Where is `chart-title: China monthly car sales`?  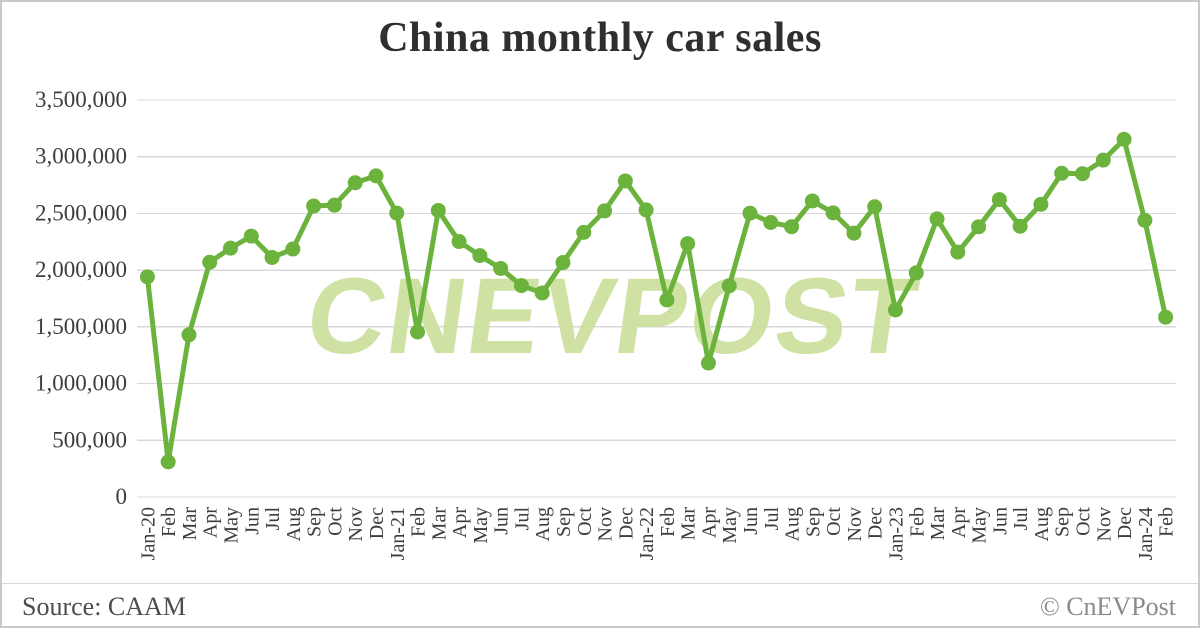
chart-title: China monthly car sales is located at coordinates (600, 38).